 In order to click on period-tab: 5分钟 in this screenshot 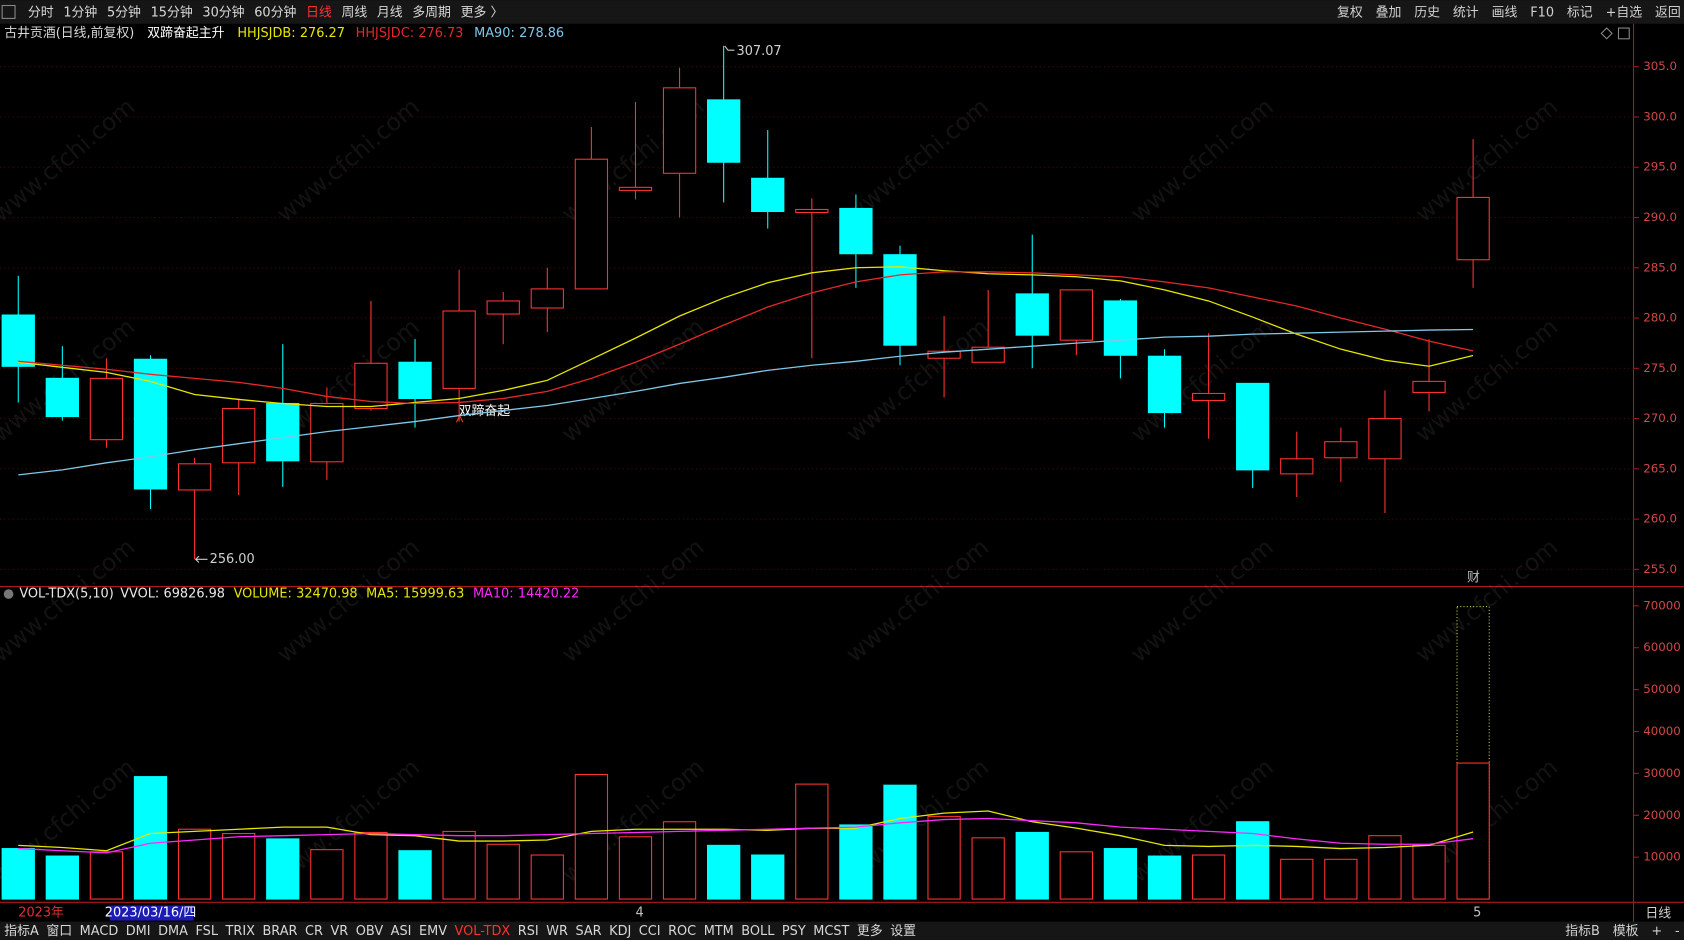, I will do `click(124, 13)`.